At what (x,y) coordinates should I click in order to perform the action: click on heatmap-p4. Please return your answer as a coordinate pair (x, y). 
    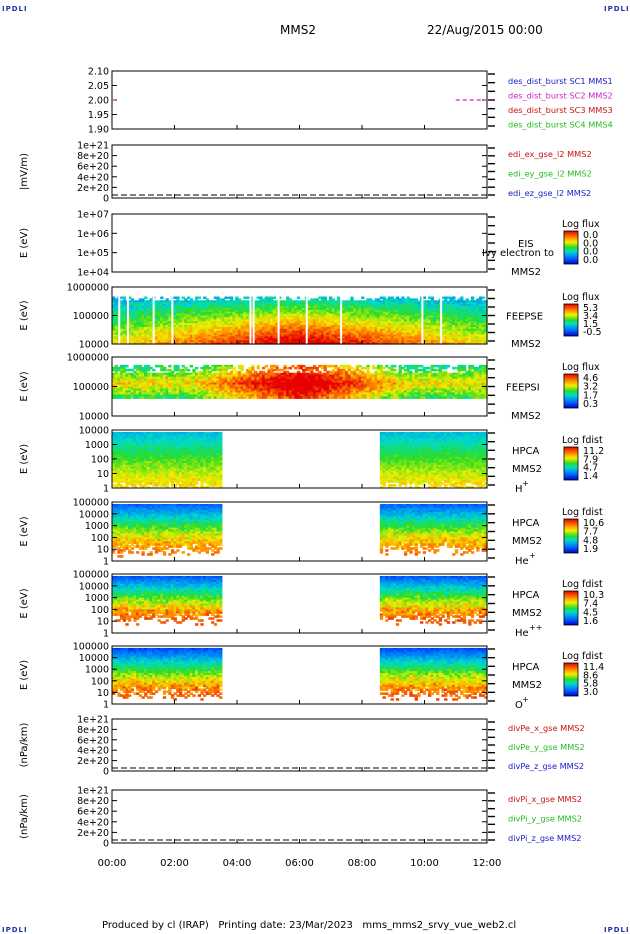
    Looking at the image, I should click on (300, 320).